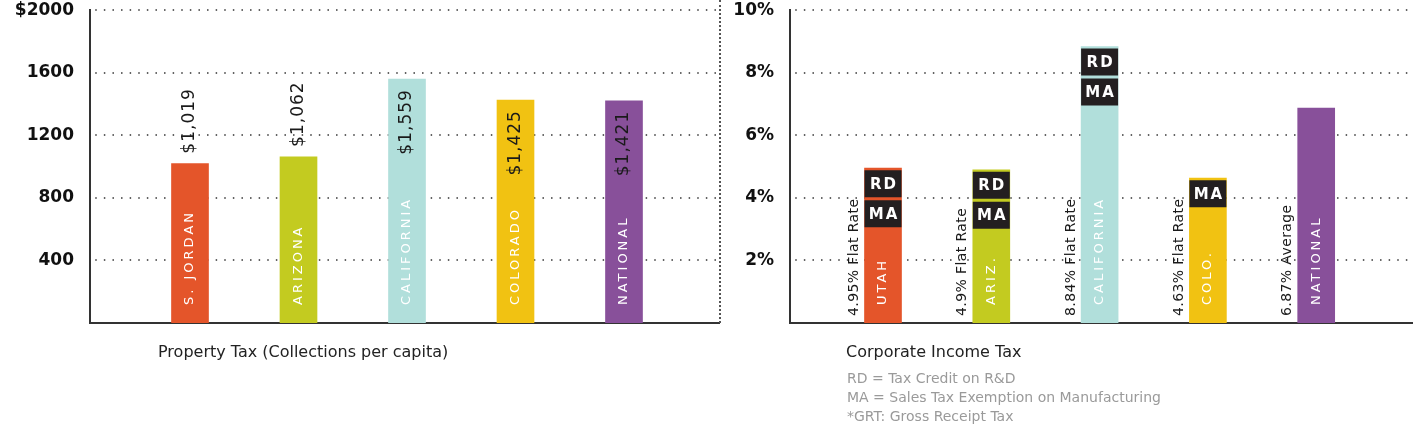  What do you see at coordinates (1286, 260) in the screenshot?
I see `data-label: 6.87% Average` at bounding box center [1286, 260].